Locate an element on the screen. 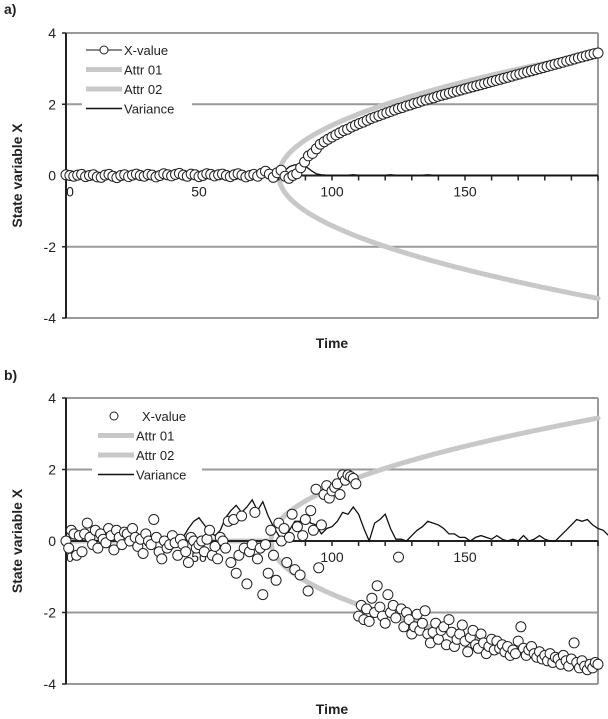 Image resolution: width=608 pixels, height=719 pixels. x-tick-label: 0 is located at coordinates (70, 192).